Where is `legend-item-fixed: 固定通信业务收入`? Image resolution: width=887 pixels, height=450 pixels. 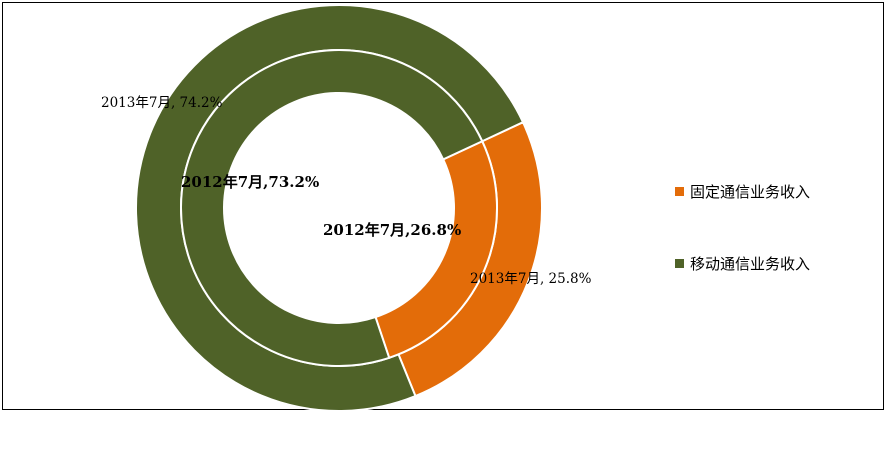 legend-item-fixed: 固定通信业务收入 is located at coordinates (742, 191).